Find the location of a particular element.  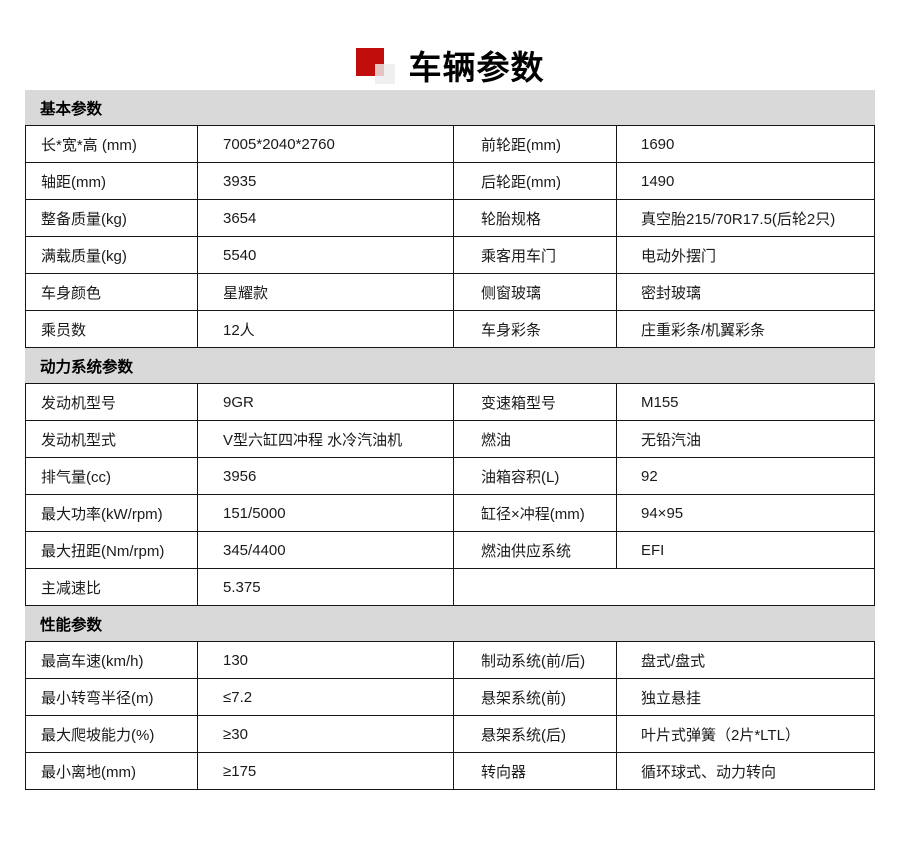

table-row: 满载质量(kg) 5540 乘客用车门 电动外摆门 is located at coordinates (450, 255).